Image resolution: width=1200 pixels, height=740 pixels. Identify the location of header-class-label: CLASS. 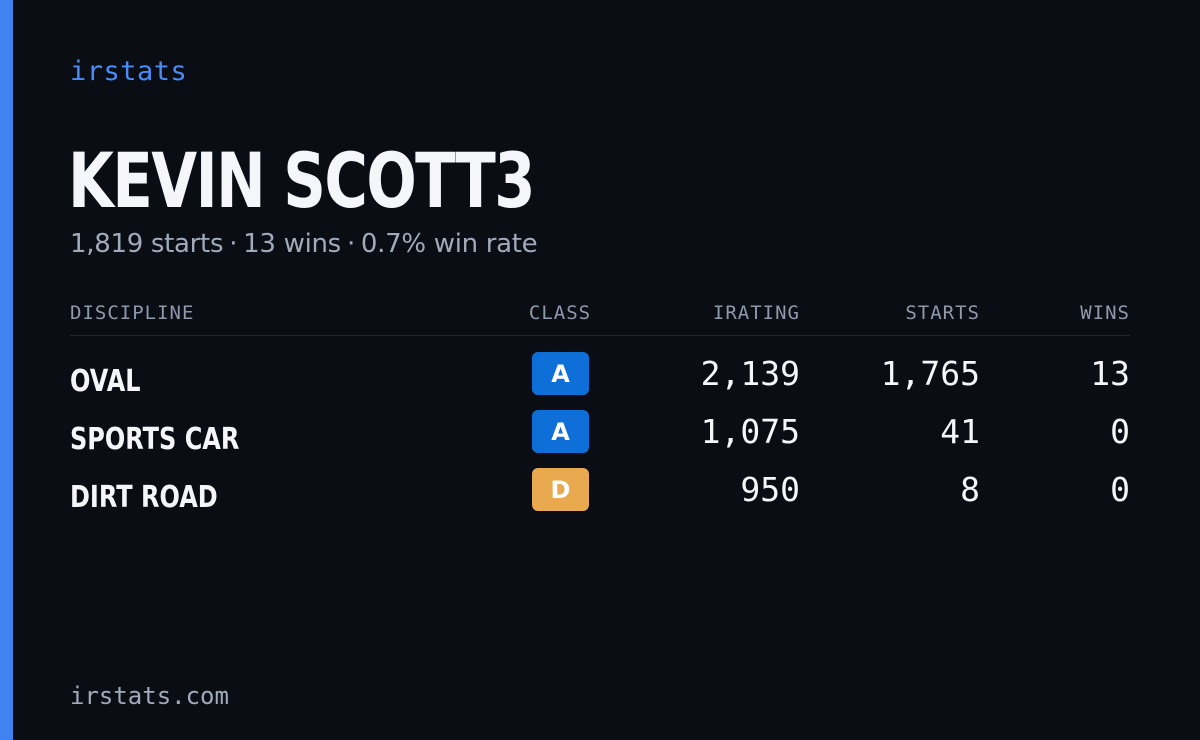
(560, 313).